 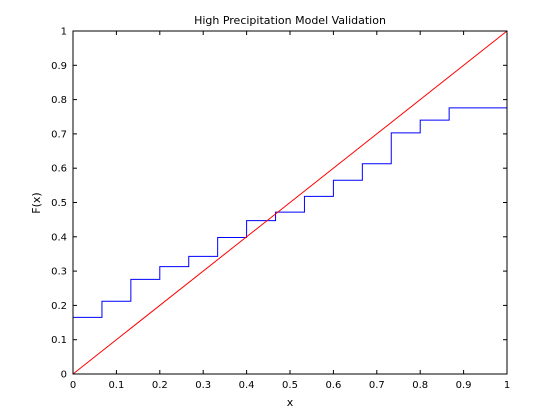 What do you see at coordinates (59, 203) in the screenshot?
I see `y-tick-label: 0.5` at bounding box center [59, 203].